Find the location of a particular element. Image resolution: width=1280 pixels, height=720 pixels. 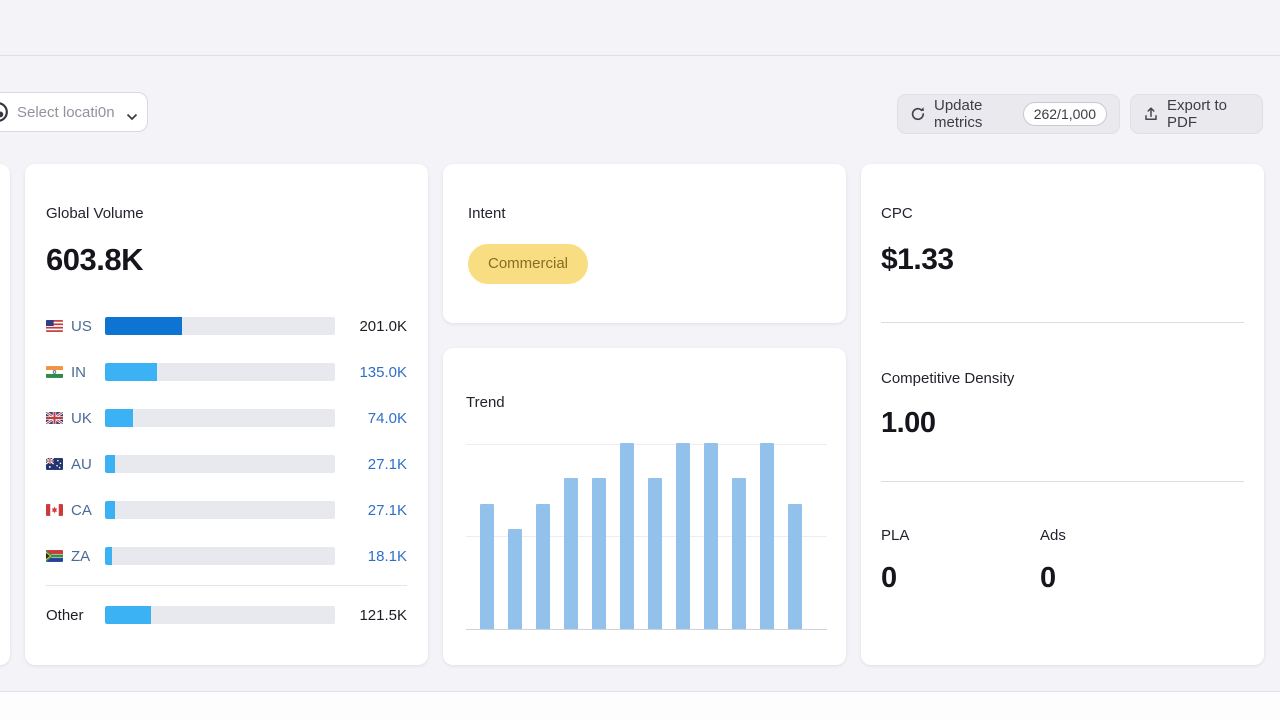

trend-title: Trend is located at coordinates (485, 402).